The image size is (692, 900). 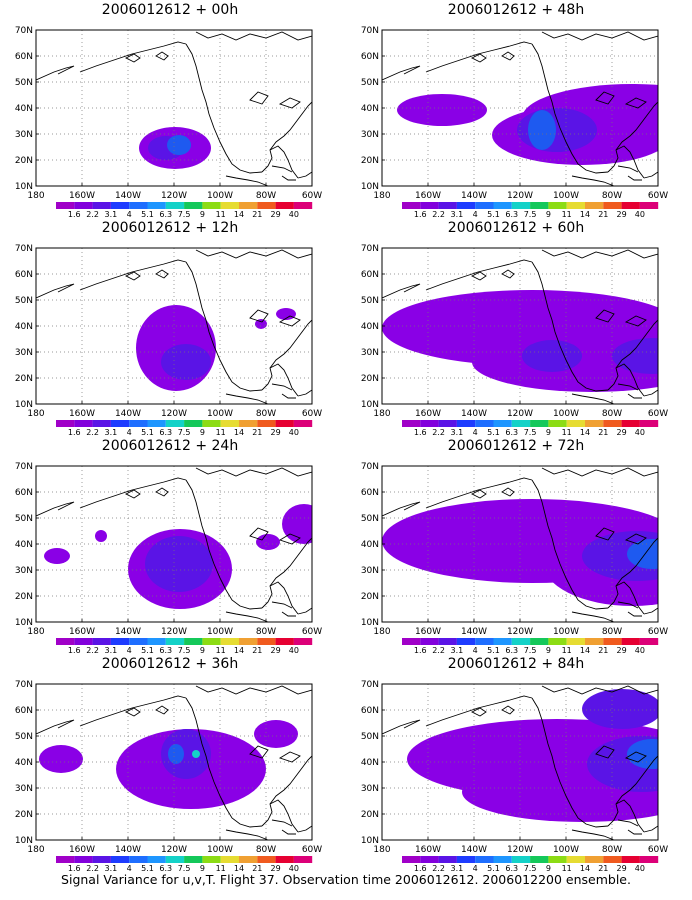 What do you see at coordinates (74, 432) in the screenshot?
I see `color-bar-label: 1.6` at bounding box center [74, 432].